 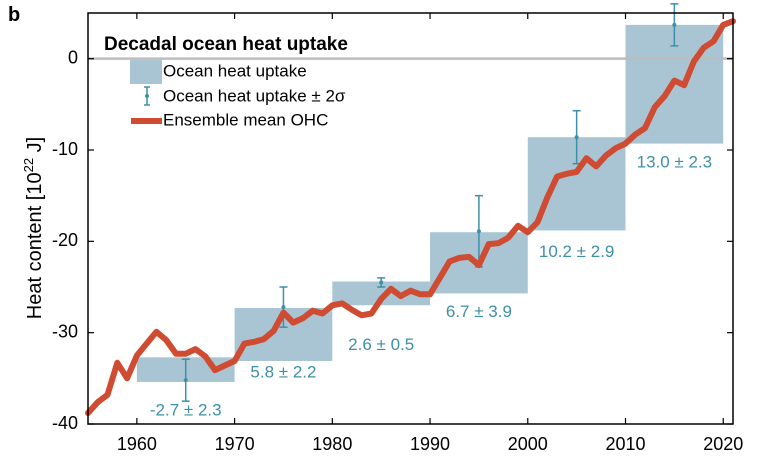 I want to click on errorbar-center-2000, so click(x=576, y=137).